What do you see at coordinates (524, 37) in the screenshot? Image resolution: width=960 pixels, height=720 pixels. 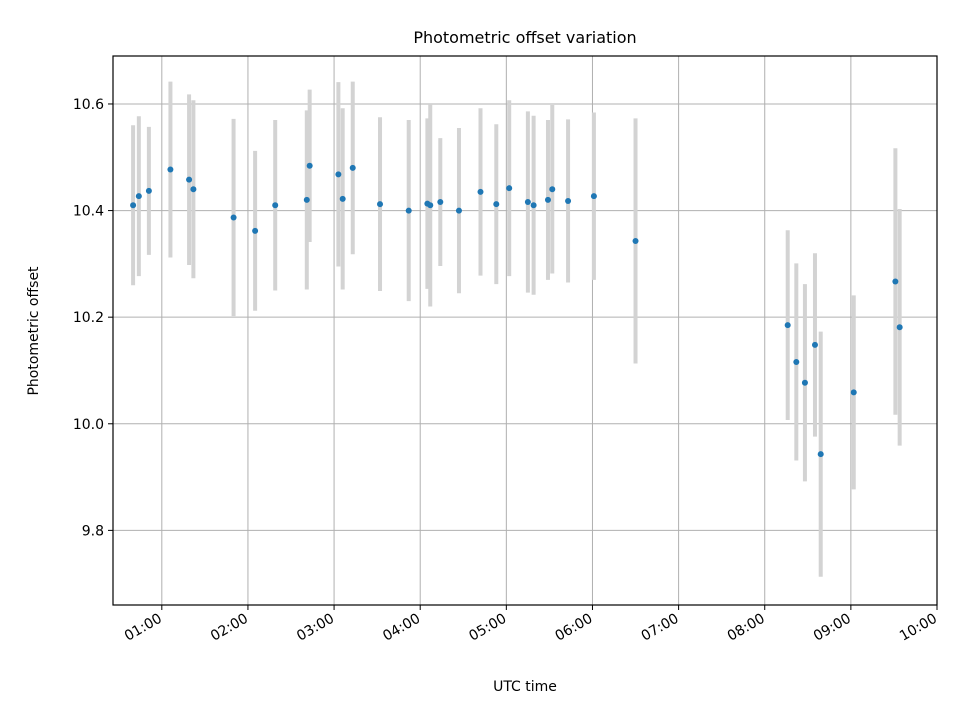 I see `chart-title: Photometric offset variation` at bounding box center [524, 37].